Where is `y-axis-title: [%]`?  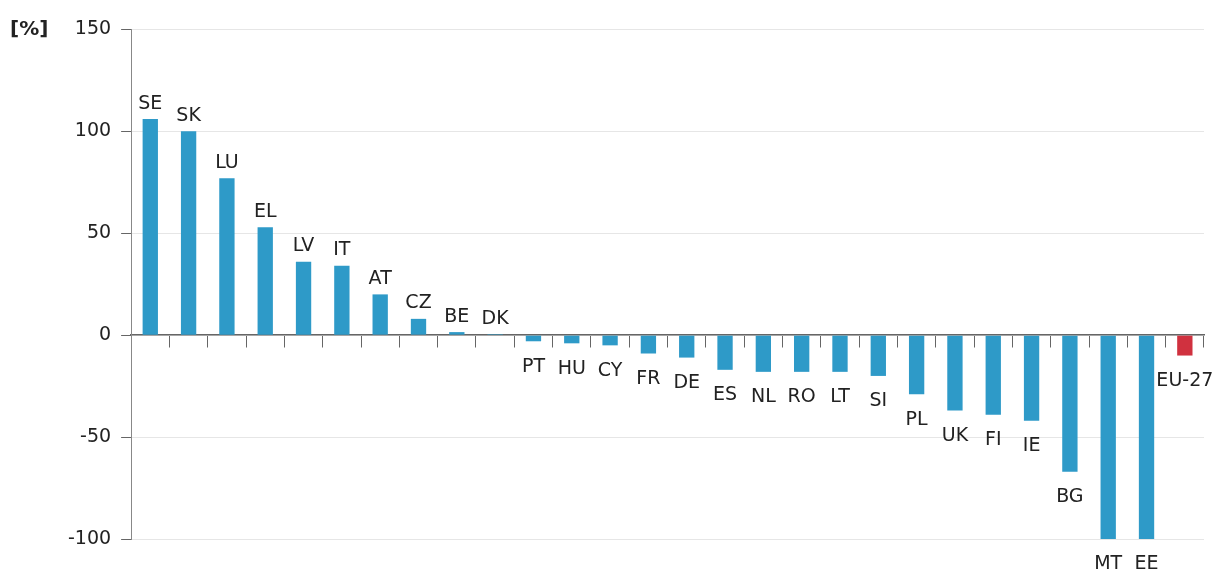 y-axis-title: [%] is located at coordinates (29, 27).